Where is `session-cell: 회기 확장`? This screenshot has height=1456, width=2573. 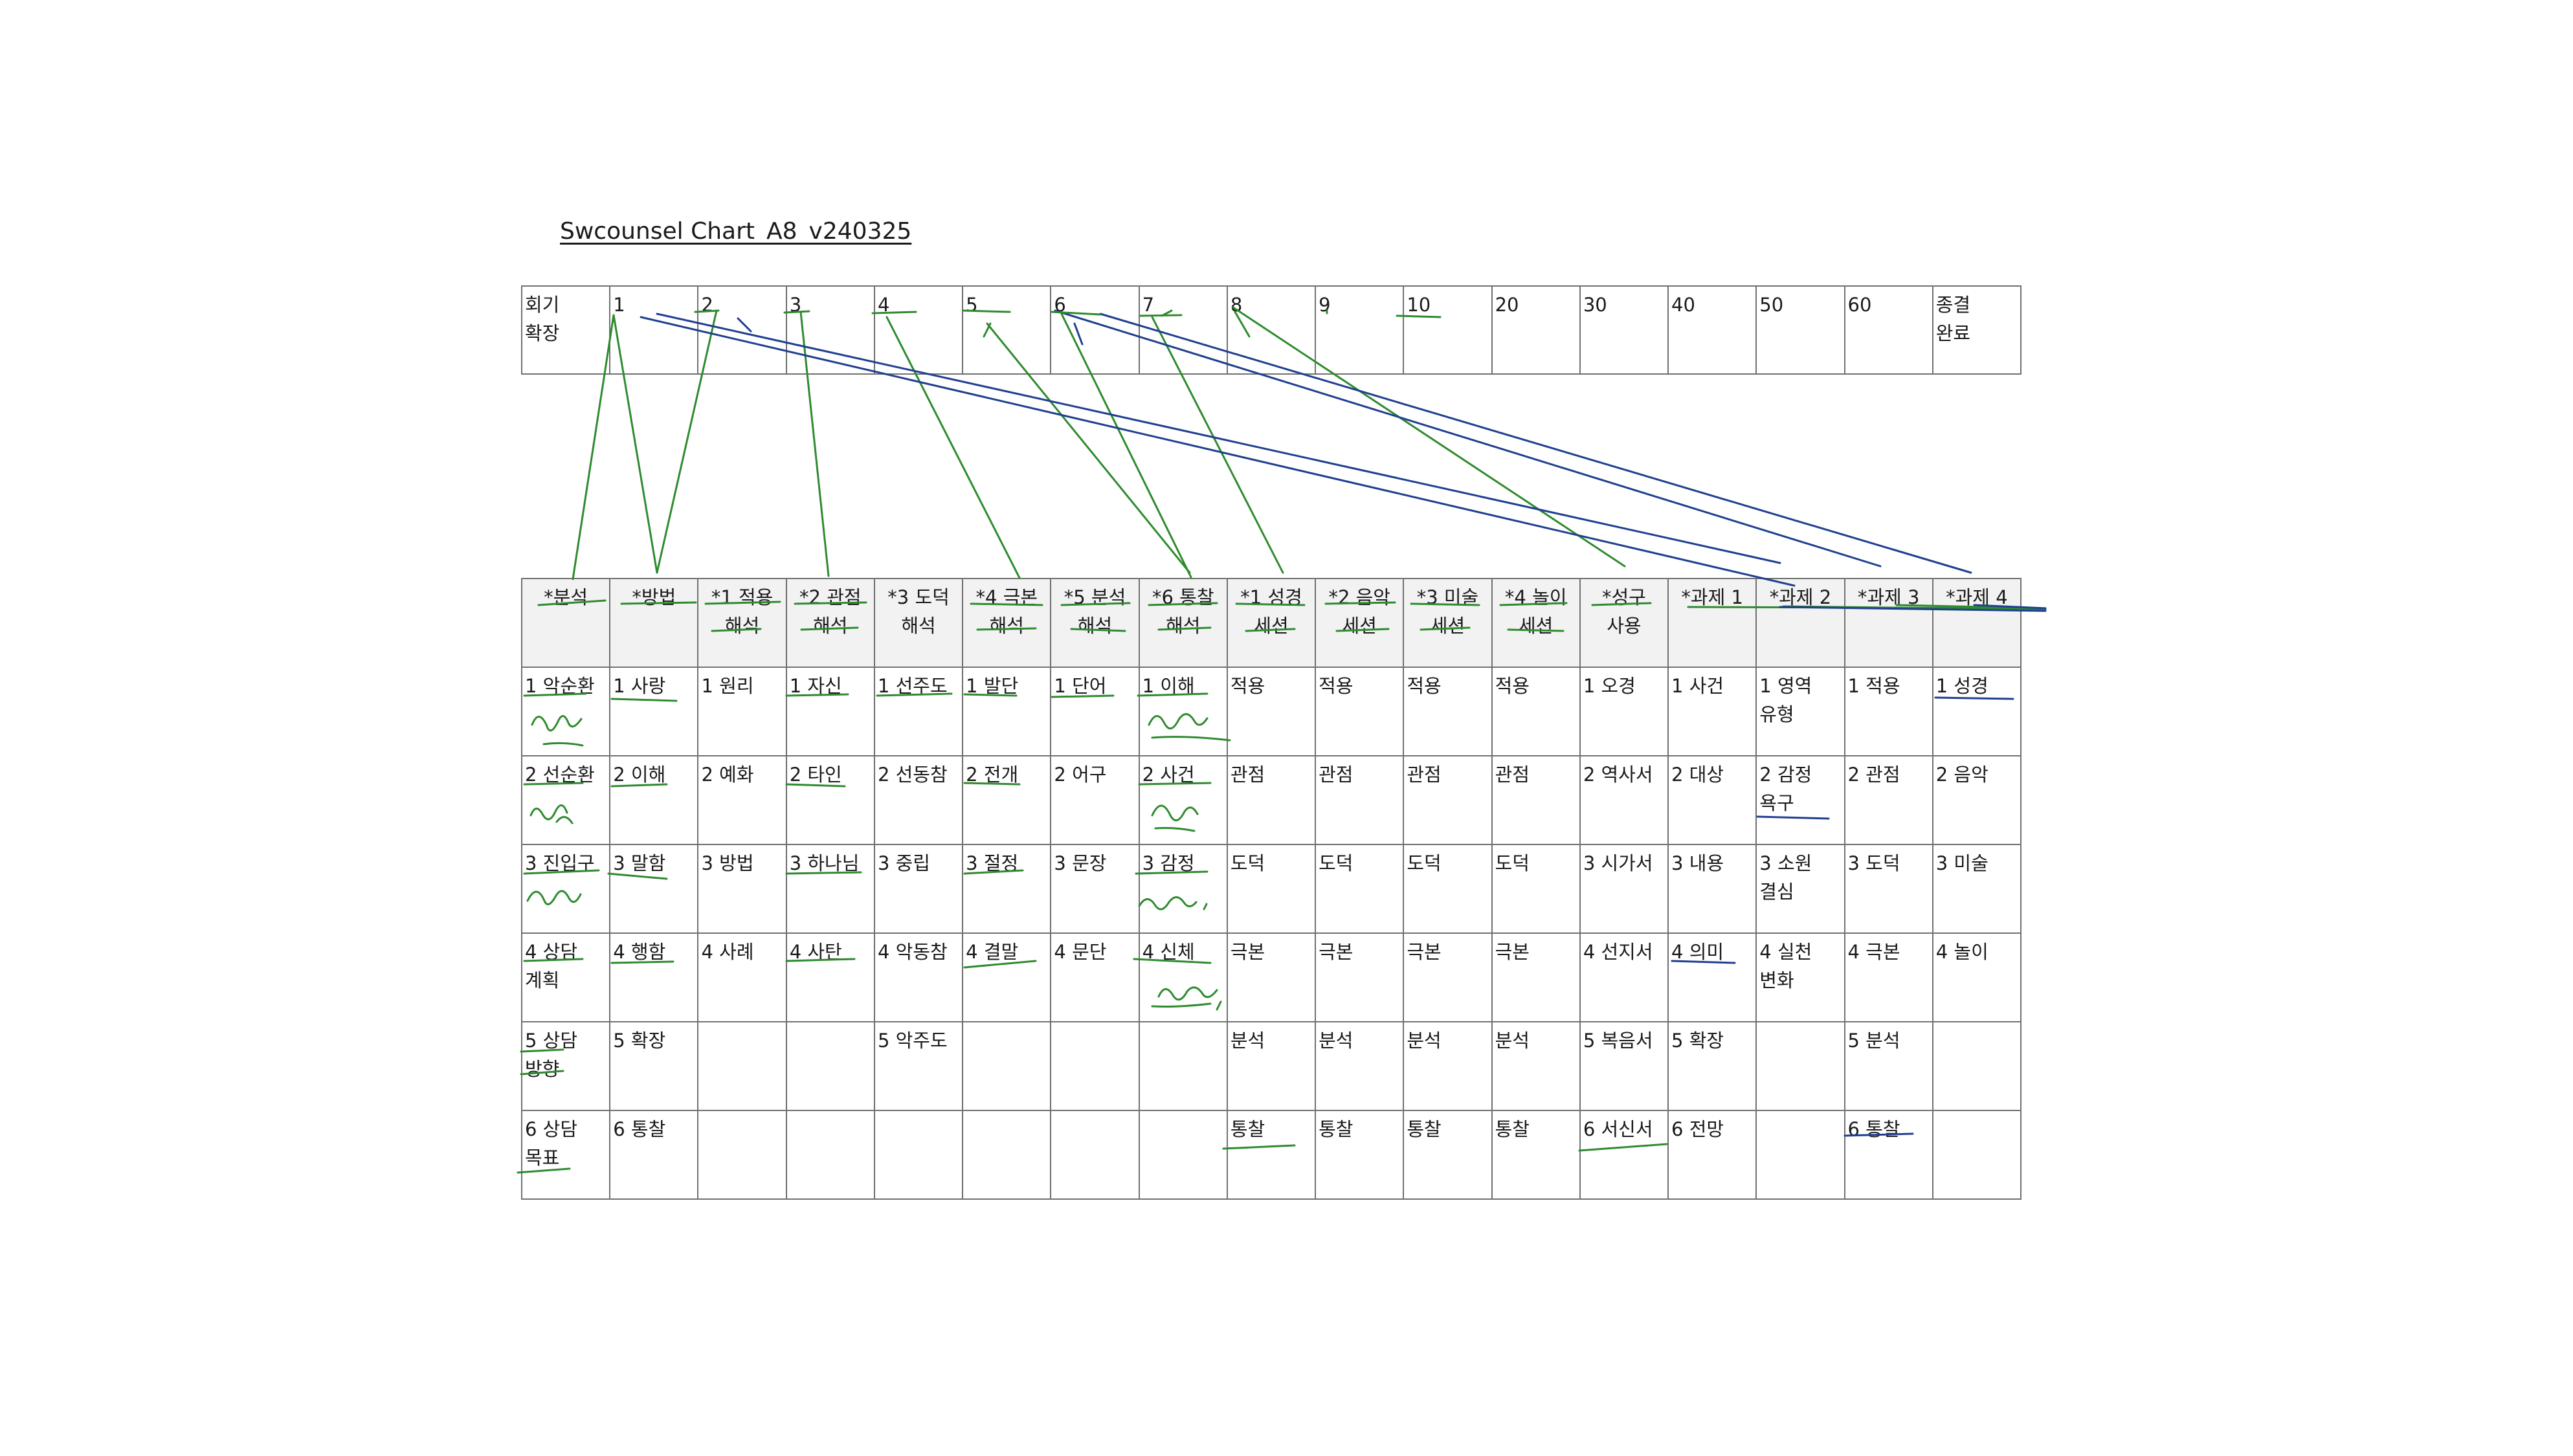 session-cell: 회기 확장 is located at coordinates (565, 330).